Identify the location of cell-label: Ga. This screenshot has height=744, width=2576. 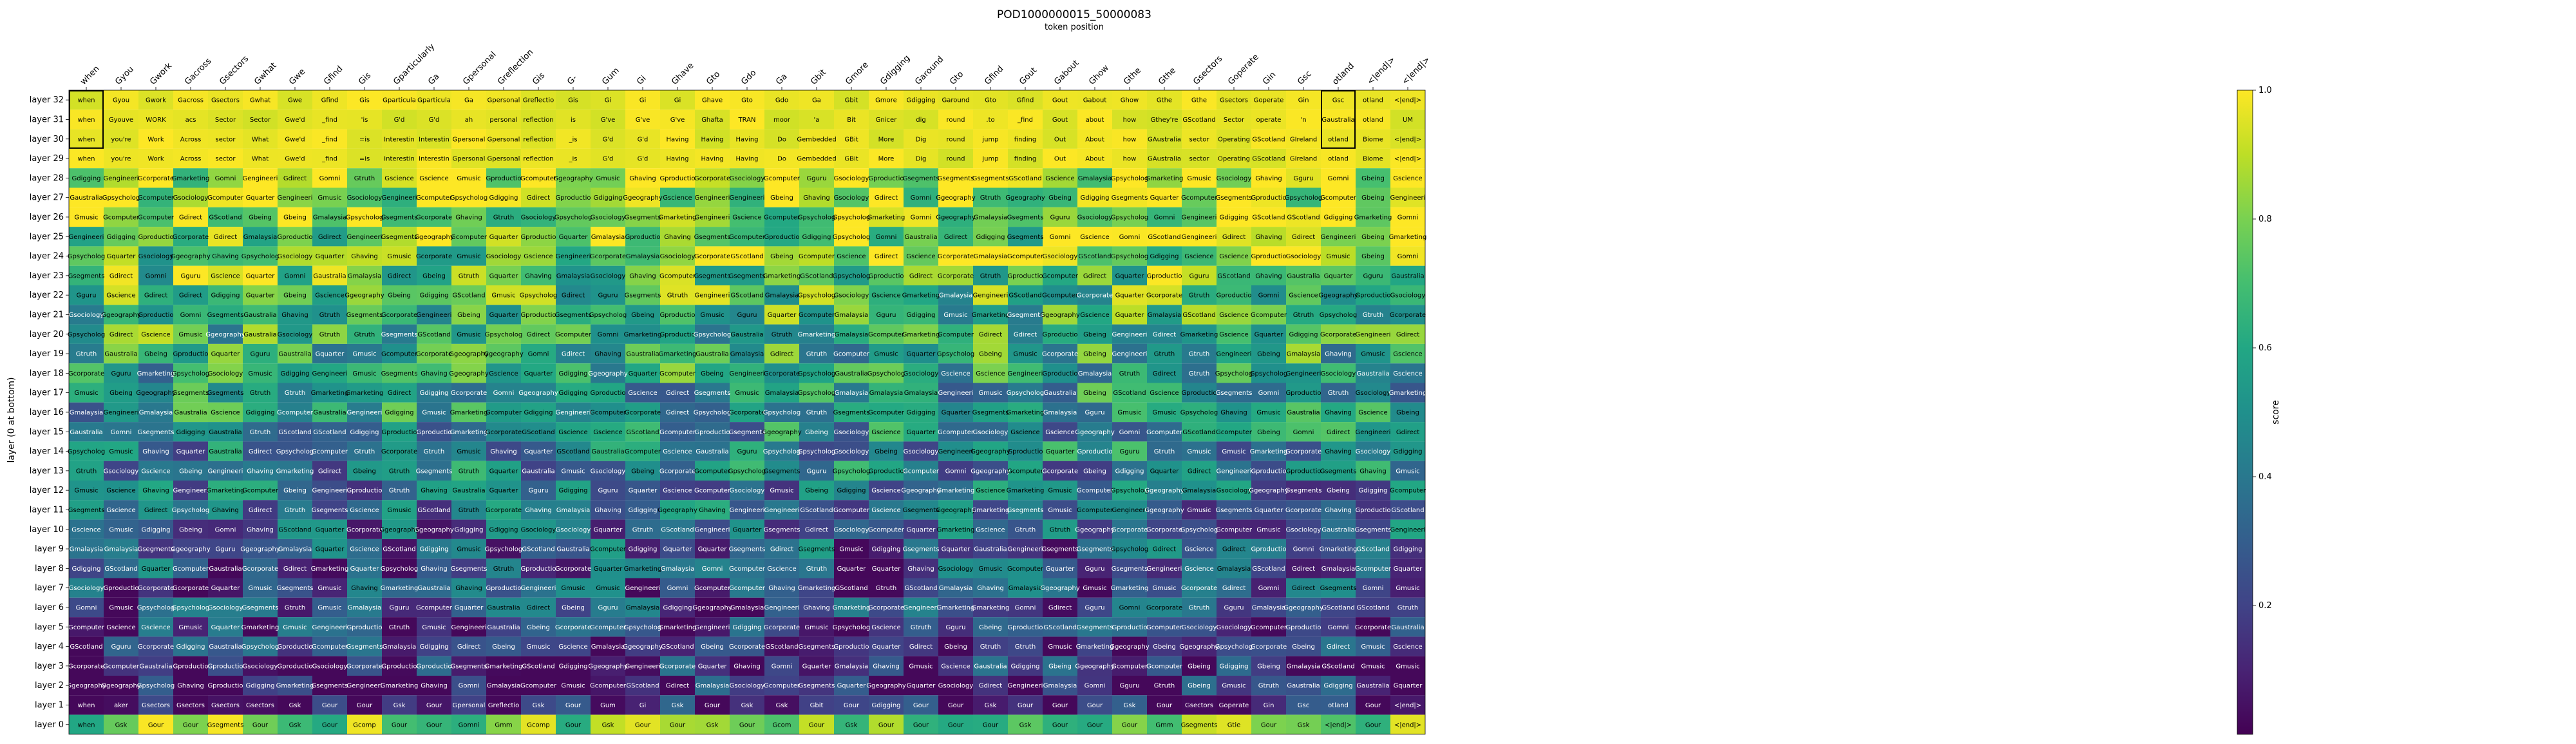
(468, 100).